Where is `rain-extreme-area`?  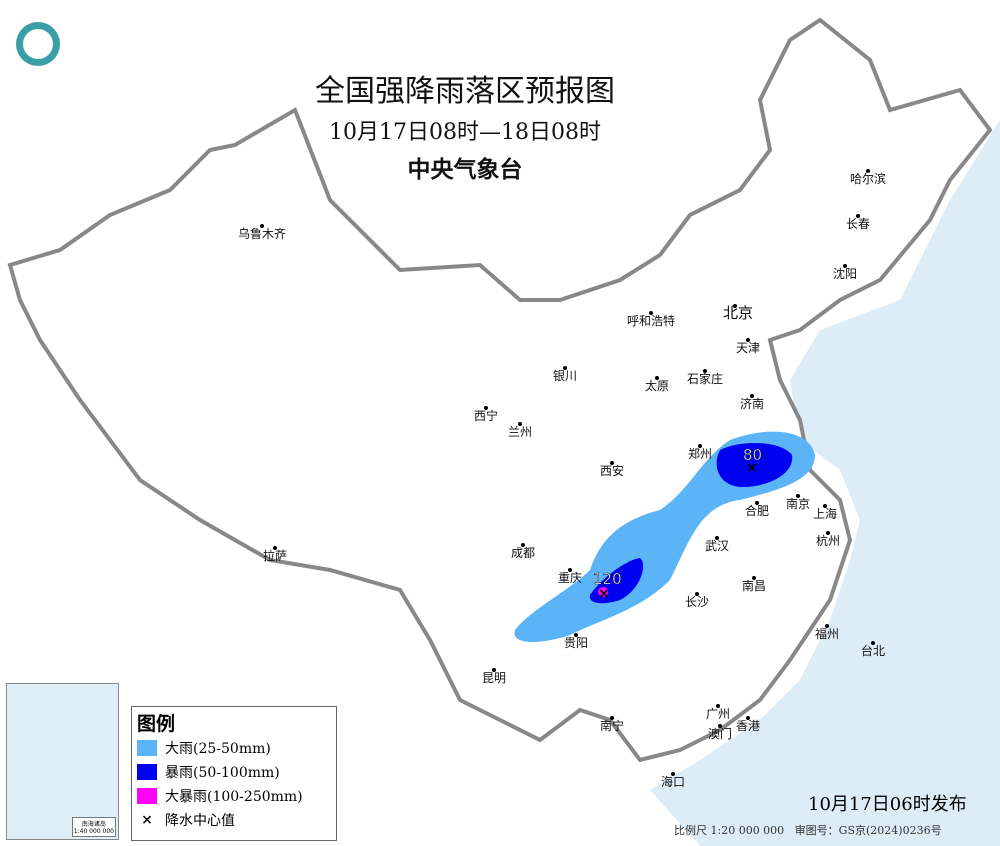 rain-extreme-area is located at coordinates (603, 592).